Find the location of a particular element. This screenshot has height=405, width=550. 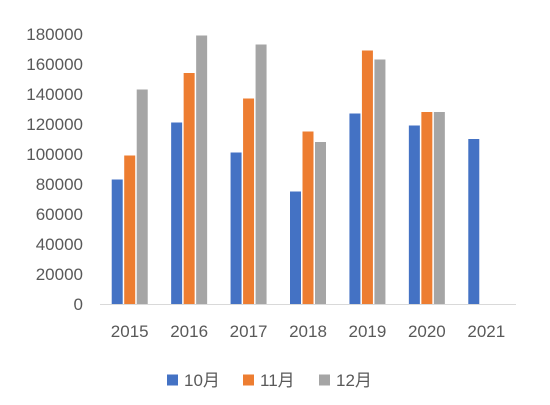

x-tick-label: 2017 is located at coordinates (249, 331).